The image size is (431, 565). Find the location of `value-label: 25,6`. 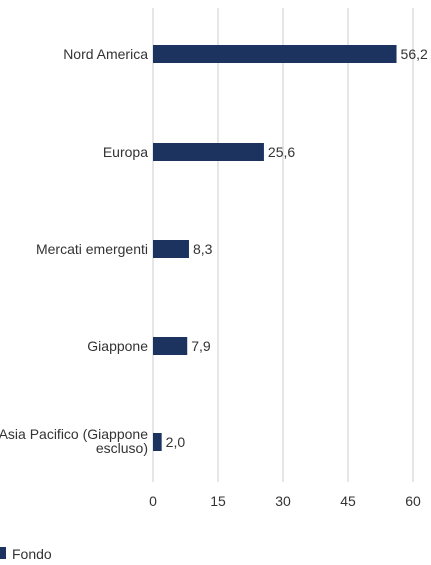

value-label: 25,6 is located at coordinates (281, 152).